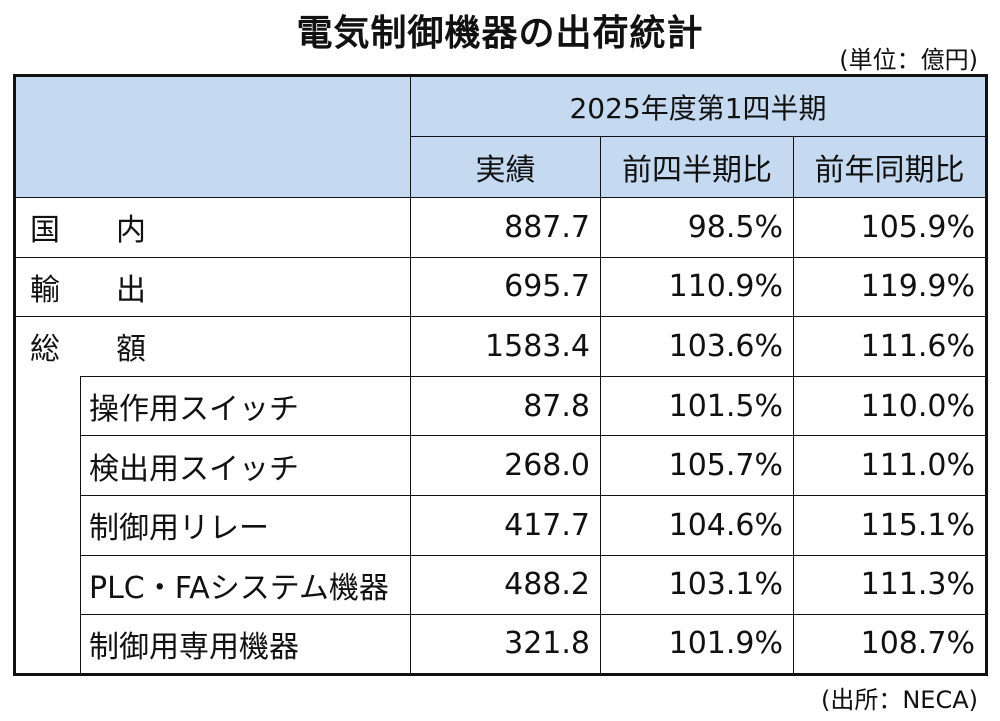 Image resolution: width=1000 pixels, height=721 pixels. I want to click on qoq-cell: 98.5%, so click(697, 227).